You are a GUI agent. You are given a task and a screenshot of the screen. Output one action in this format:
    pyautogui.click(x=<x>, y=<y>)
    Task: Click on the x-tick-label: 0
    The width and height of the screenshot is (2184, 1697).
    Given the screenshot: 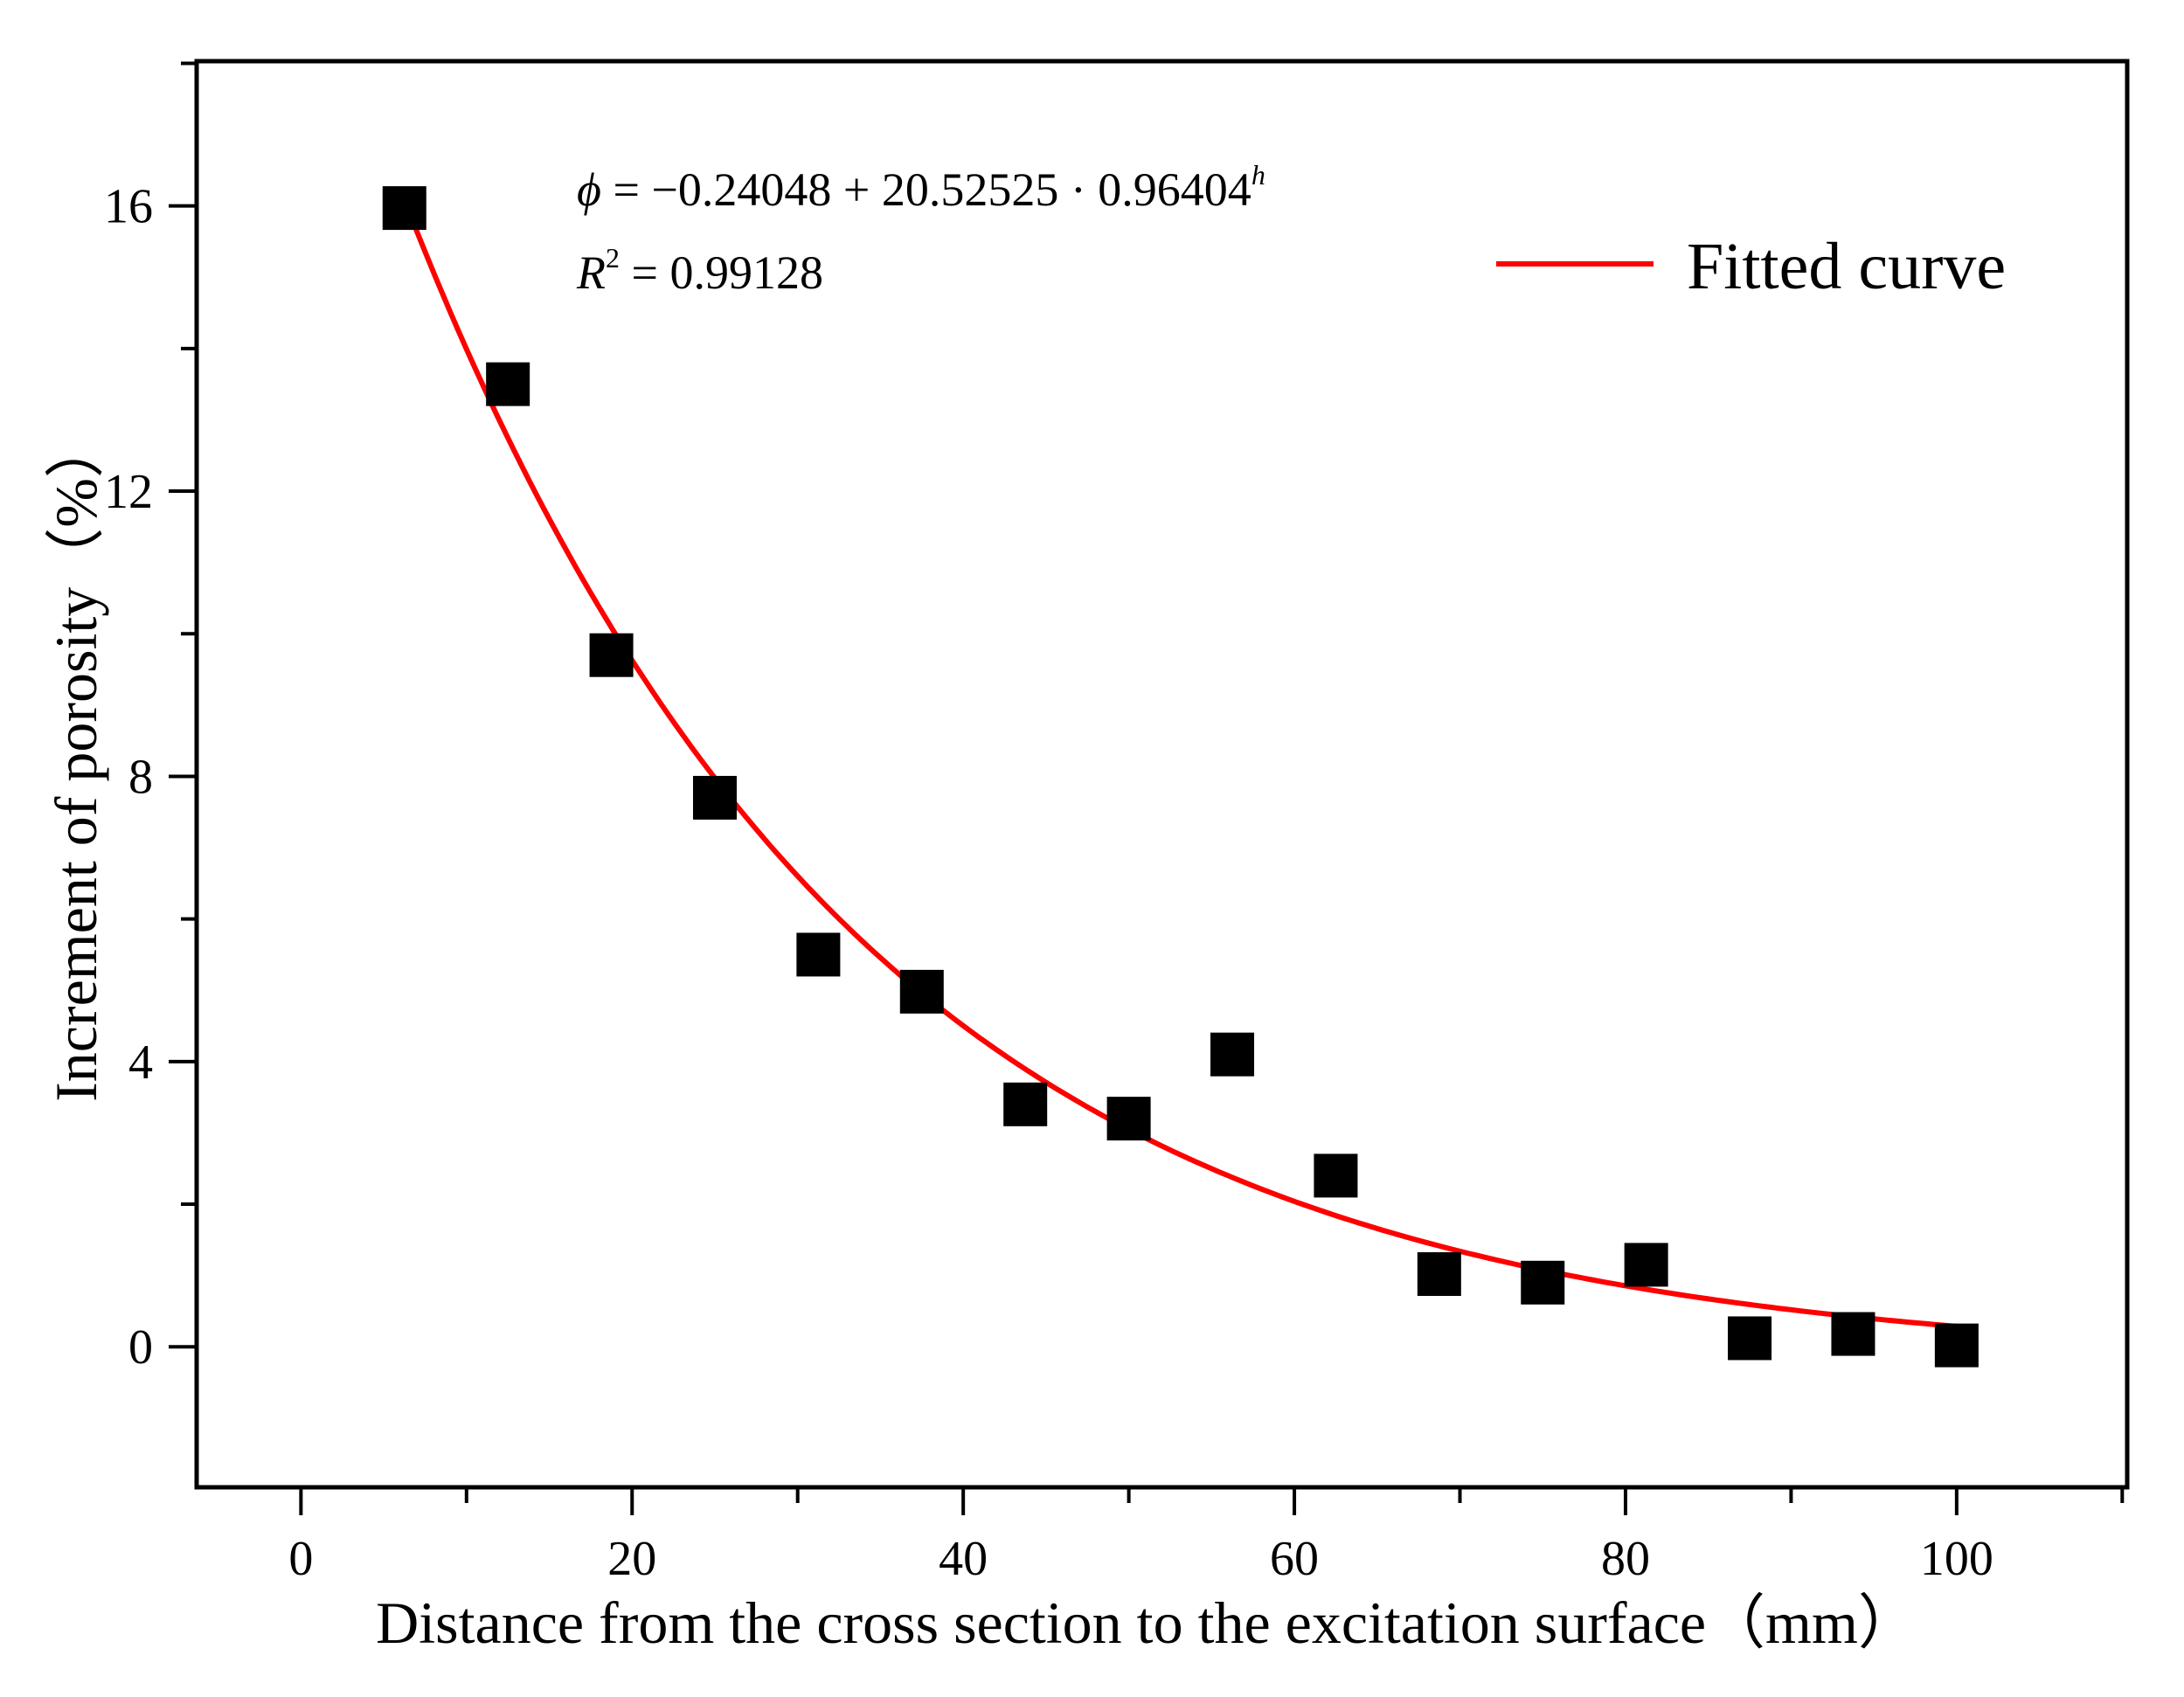 What is the action you would take?
    pyautogui.click(x=300, y=1559)
    